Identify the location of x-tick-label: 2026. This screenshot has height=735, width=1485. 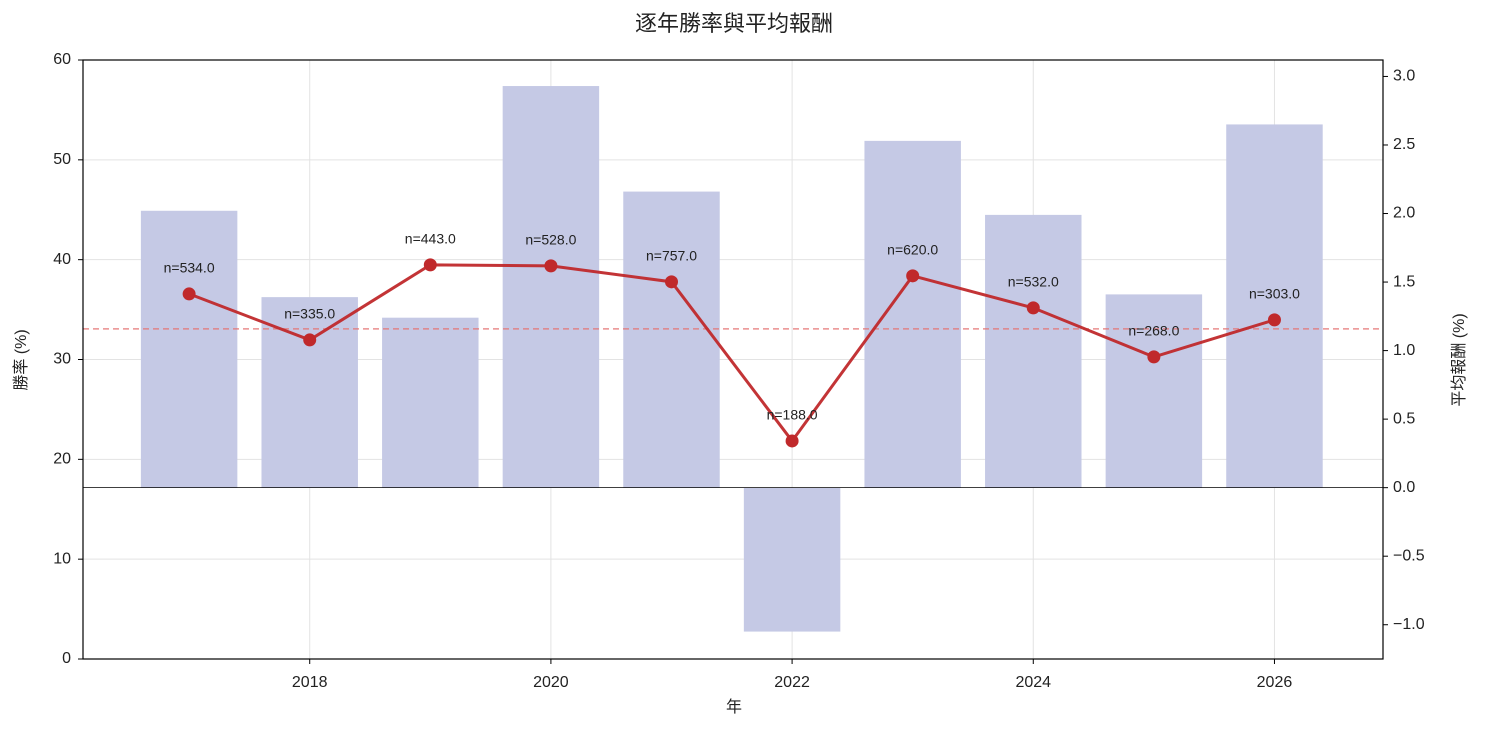
(1275, 682).